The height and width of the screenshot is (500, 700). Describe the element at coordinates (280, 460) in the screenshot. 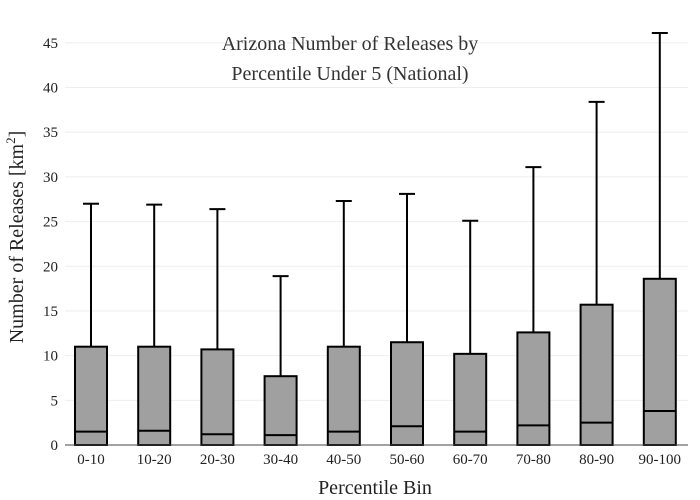

I see `x-tick-label: 30-40` at that location.